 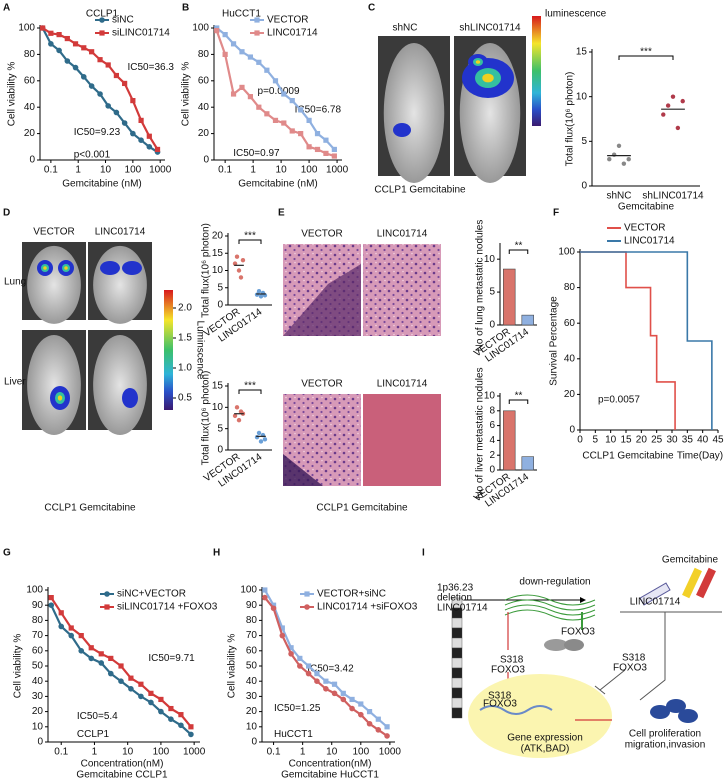 What do you see at coordinates (556, 213) in the screenshot?
I see `panel-letter: F` at bounding box center [556, 213].